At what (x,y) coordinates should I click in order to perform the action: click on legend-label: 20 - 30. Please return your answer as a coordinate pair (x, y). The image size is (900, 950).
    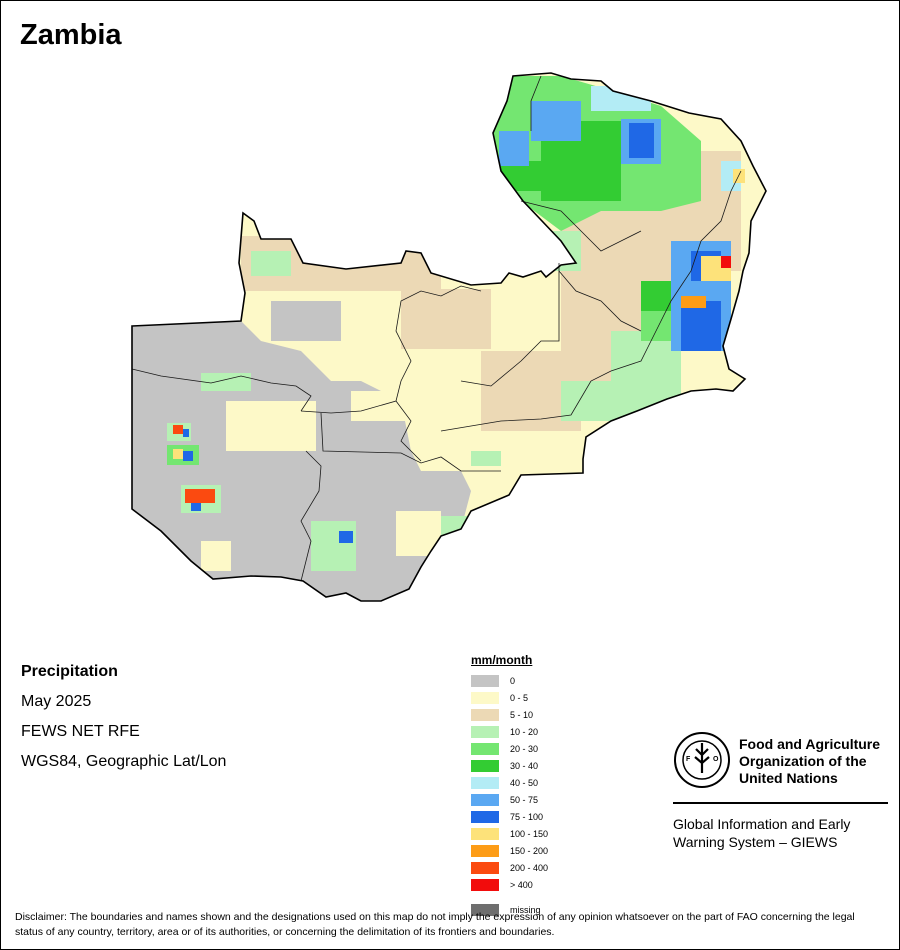
    Looking at the image, I should click on (524, 748).